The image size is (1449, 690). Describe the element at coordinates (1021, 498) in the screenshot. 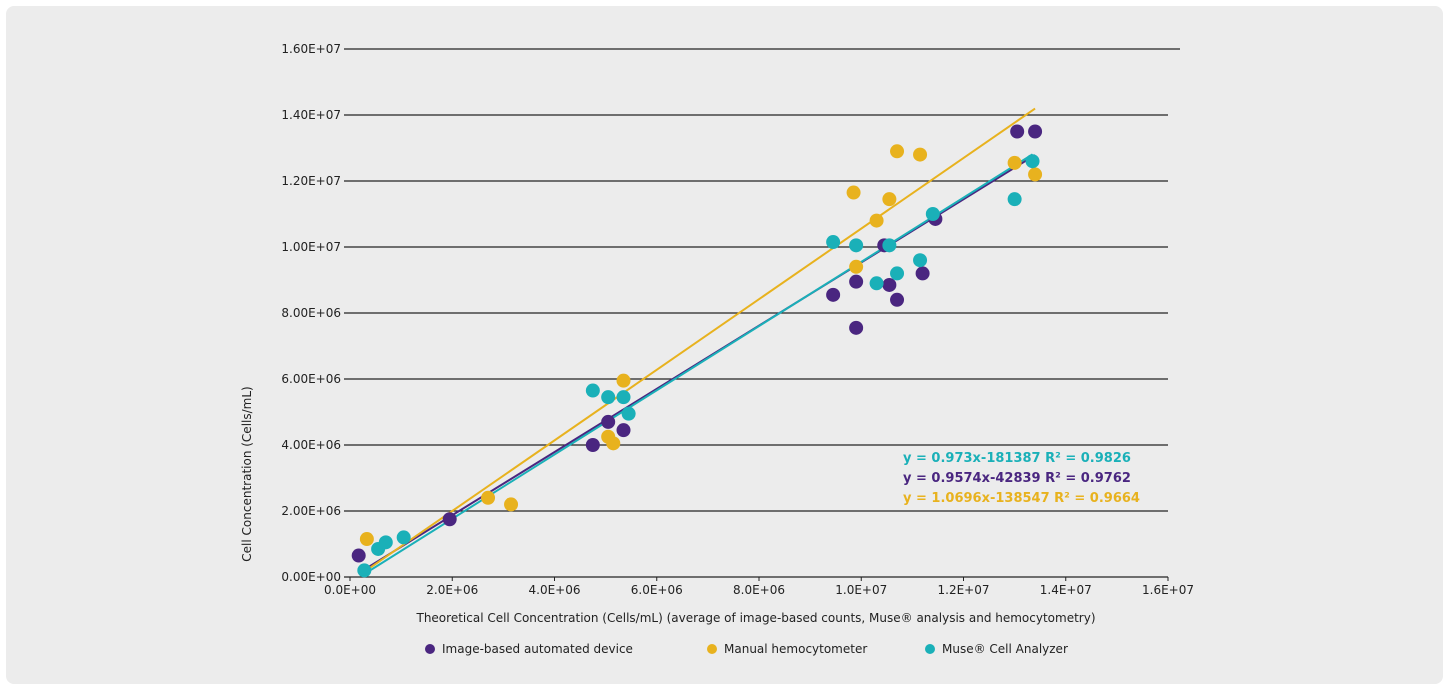

I see `trend-equation: y = 1.0696x-138547 R² = 0.9664` at that location.